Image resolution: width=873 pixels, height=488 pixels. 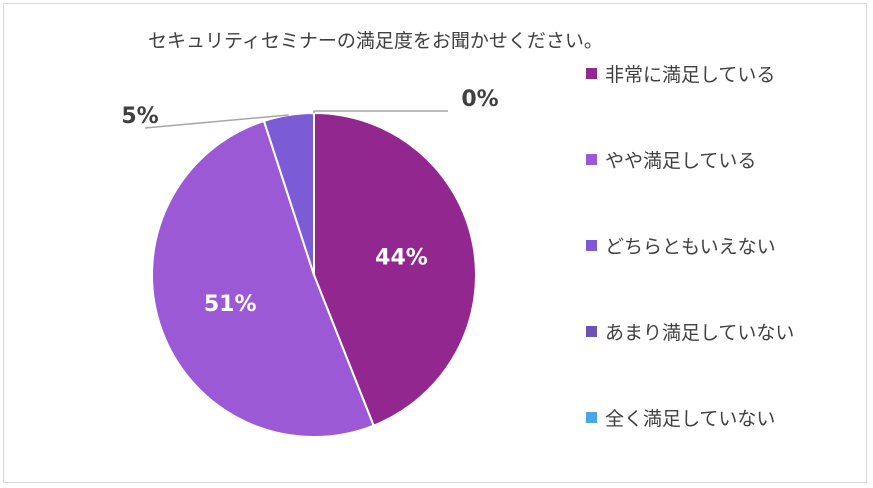 What do you see at coordinates (139, 116) in the screenshot?
I see `data-label-neutral: 5%` at bounding box center [139, 116].